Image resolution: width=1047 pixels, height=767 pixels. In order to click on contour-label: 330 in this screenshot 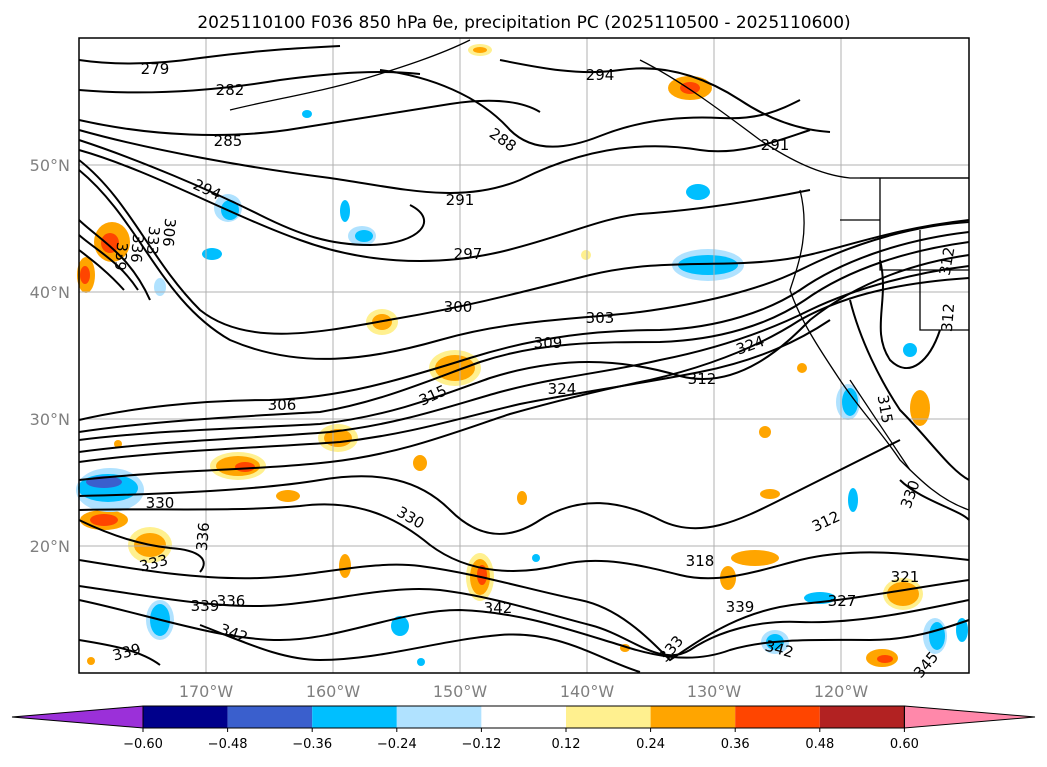, I will do `click(160, 503)`.